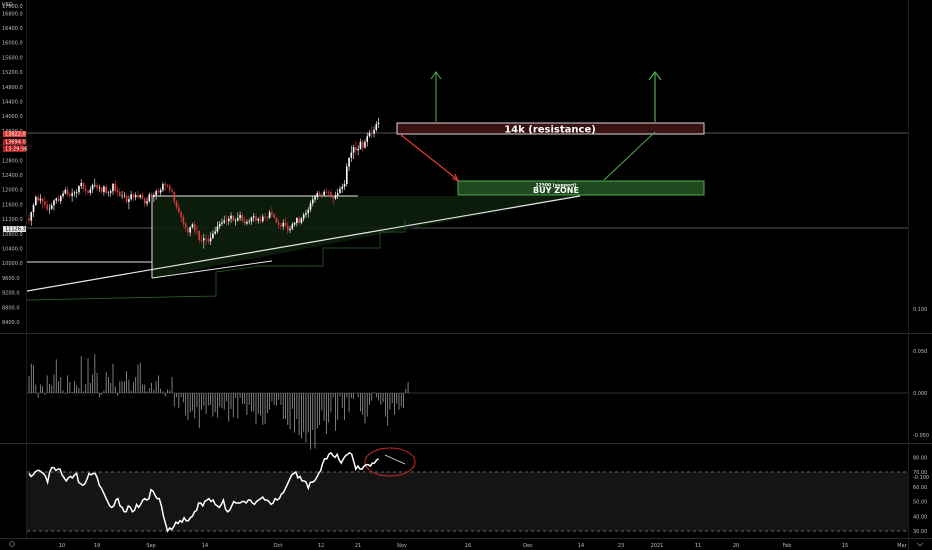  Describe the element at coordinates (787, 546) in the screenshot. I see `time-axis-label: Feb` at that location.